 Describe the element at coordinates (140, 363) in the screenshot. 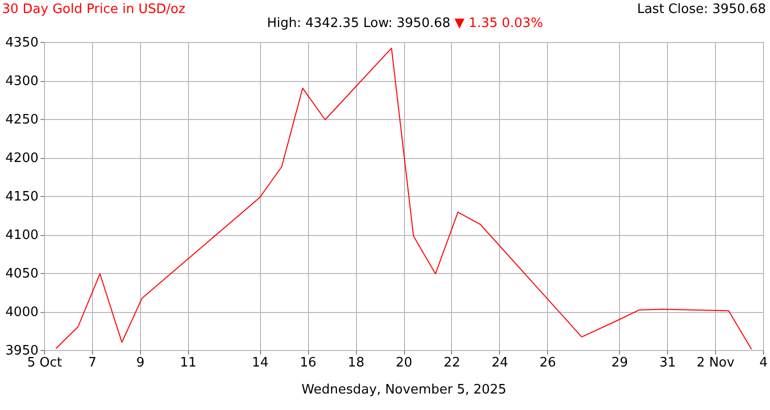

I see `x-tick-label: 9` at that location.